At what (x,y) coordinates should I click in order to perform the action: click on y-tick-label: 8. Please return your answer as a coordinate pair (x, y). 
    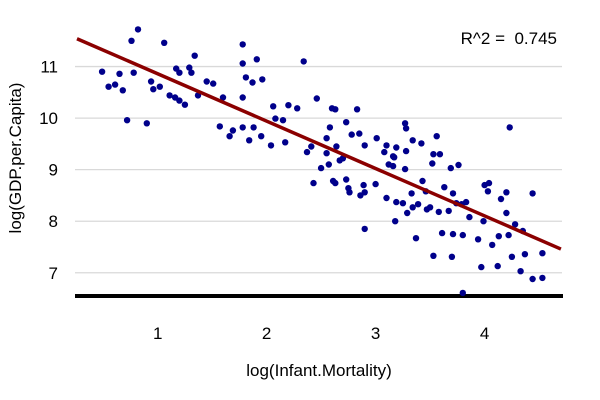
    Looking at the image, I should click on (53, 221).